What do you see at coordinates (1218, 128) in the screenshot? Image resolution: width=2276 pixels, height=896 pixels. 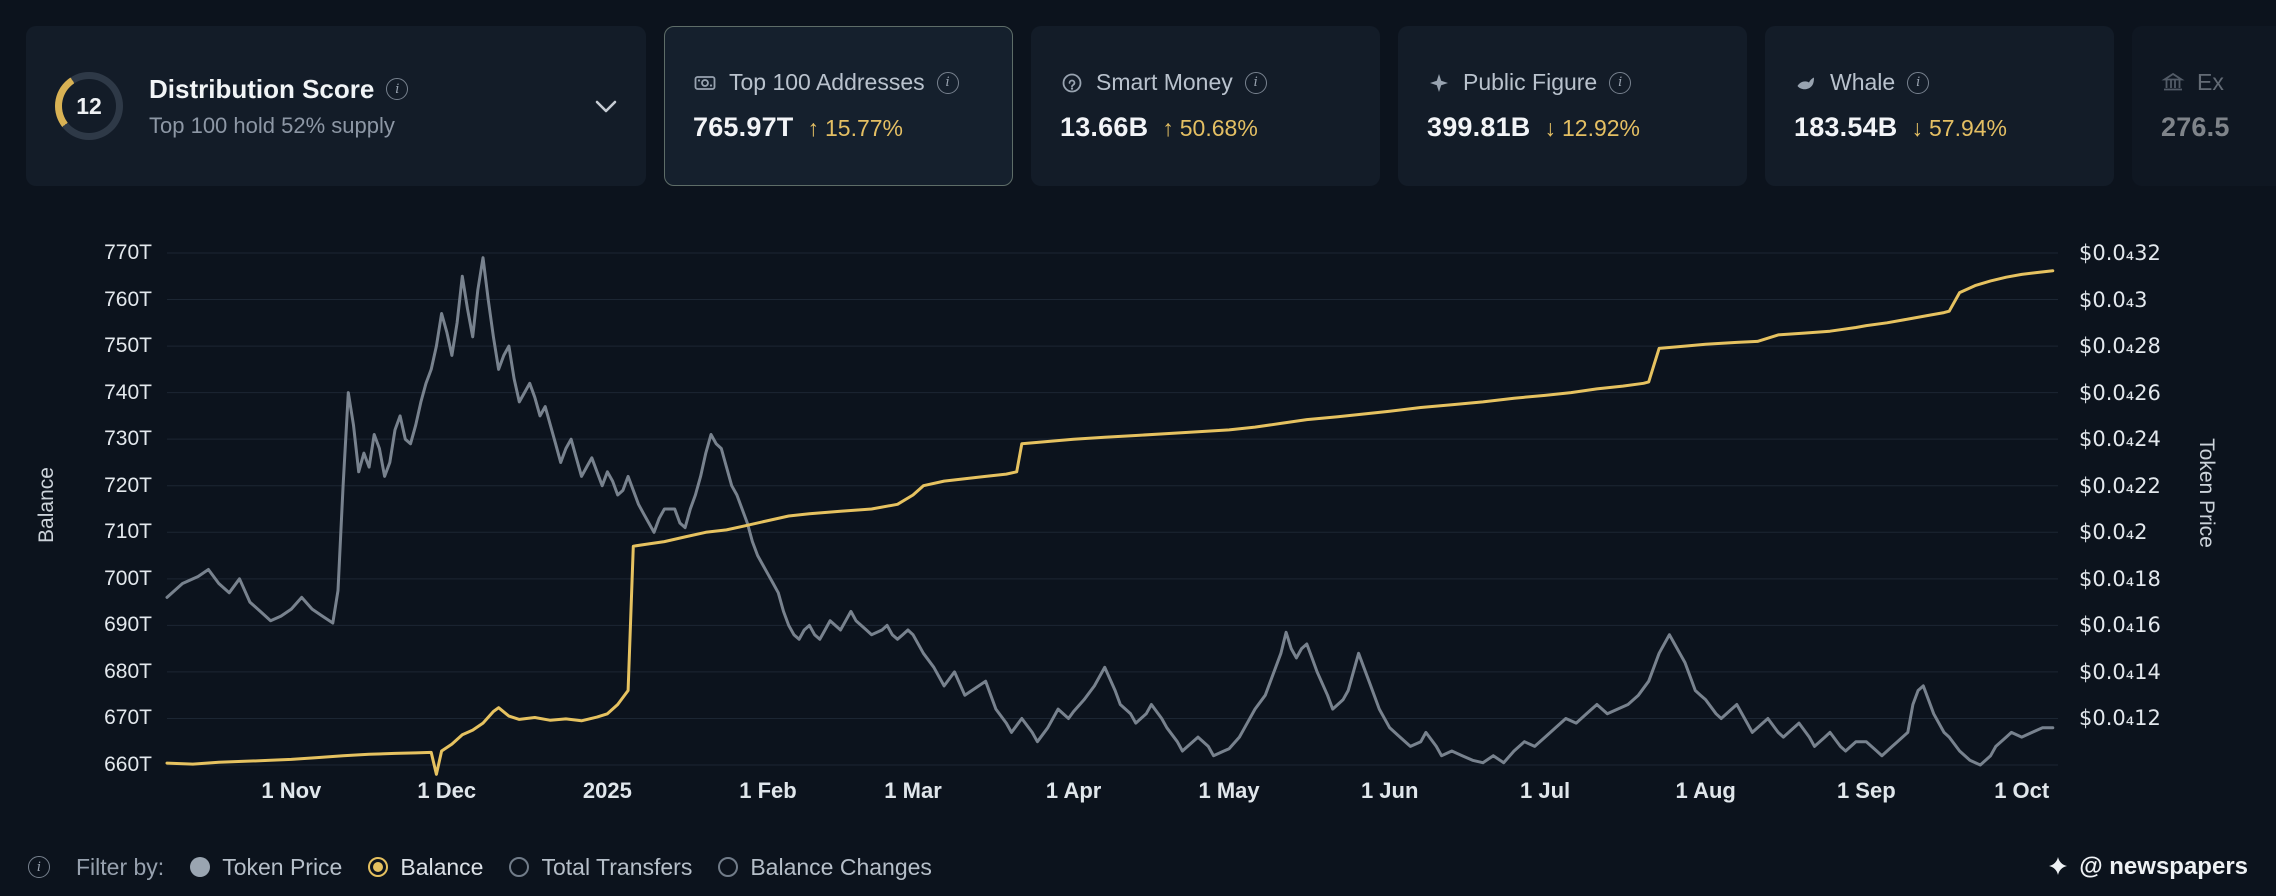 I see `stat-change: 50.68%` at bounding box center [1218, 128].